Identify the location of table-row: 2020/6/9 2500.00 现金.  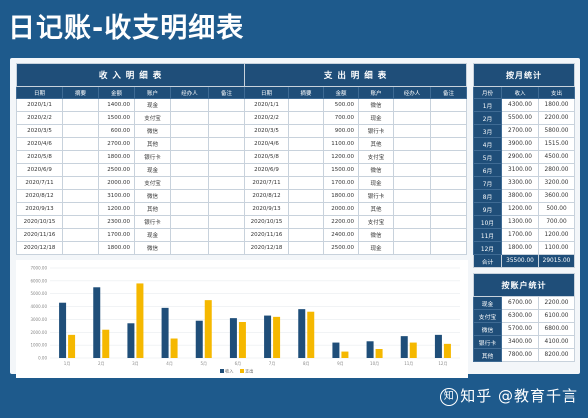
(131, 170).